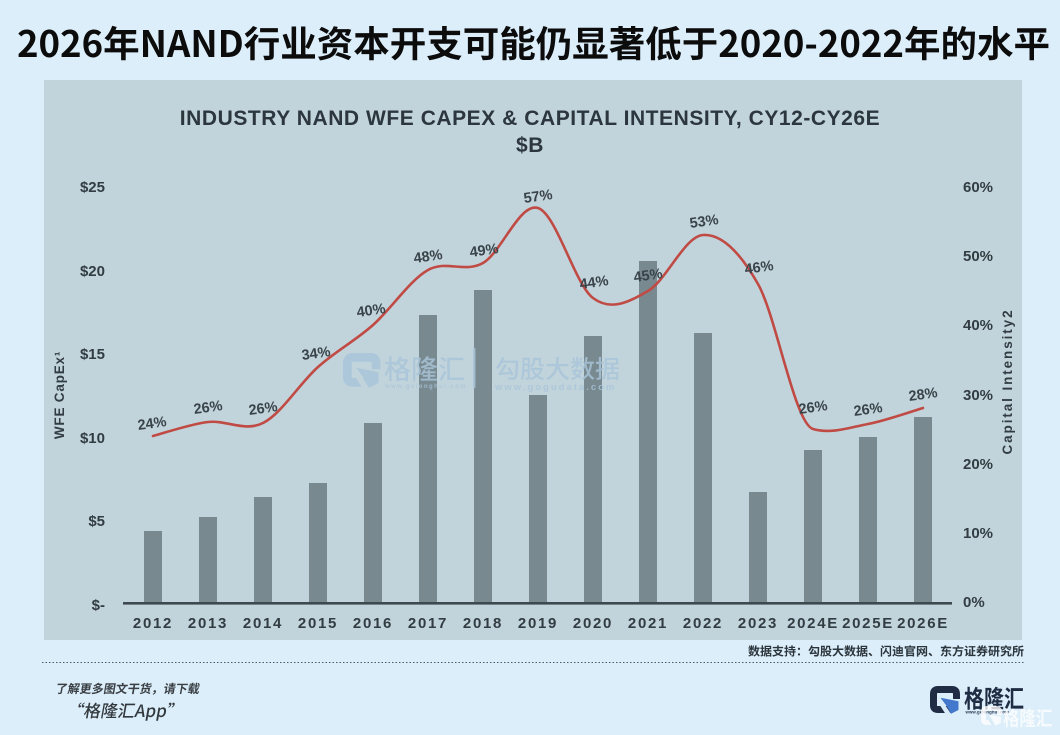 The image size is (1060, 735). What do you see at coordinates (648, 276) in the screenshot?
I see `svg-text: 45%` at bounding box center [648, 276].